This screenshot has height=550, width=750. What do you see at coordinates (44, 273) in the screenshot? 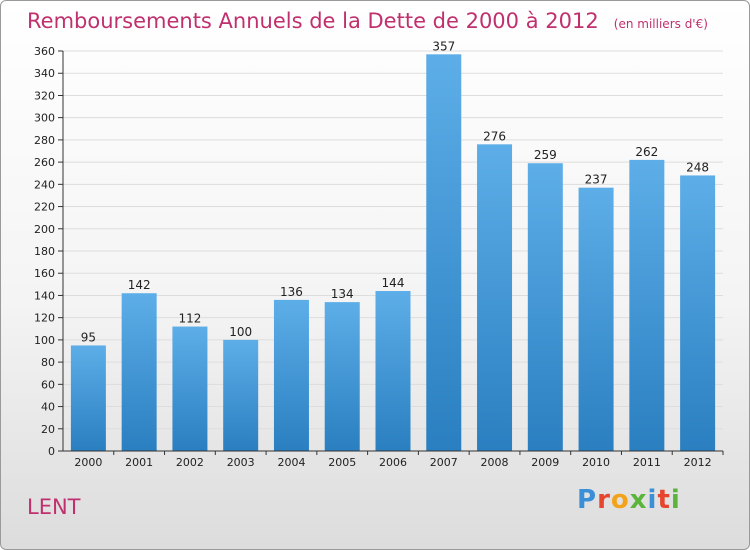
I see `y-tick-label: 160` at bounding box center [44, 273].